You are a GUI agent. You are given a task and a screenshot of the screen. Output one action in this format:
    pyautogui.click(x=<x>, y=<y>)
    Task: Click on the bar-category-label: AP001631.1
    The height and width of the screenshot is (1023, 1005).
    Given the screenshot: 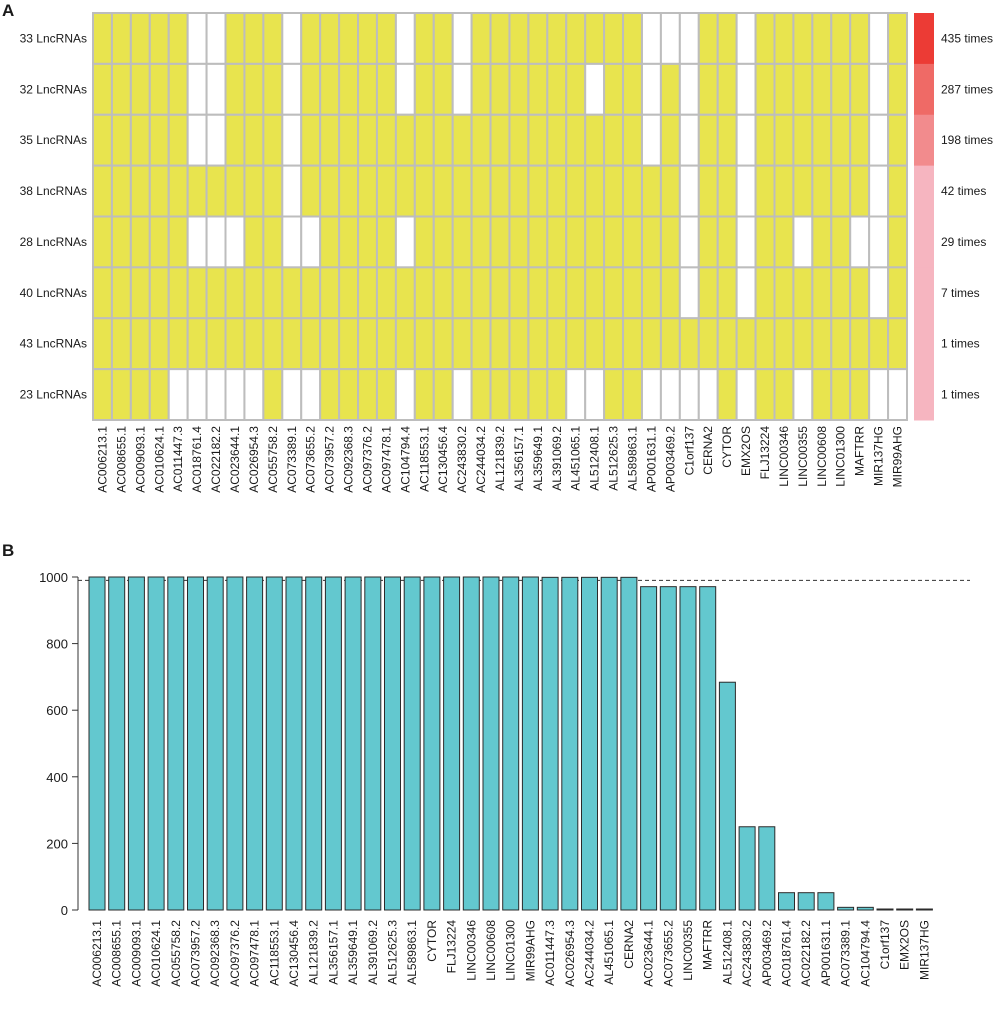 What is the action you would take?
    pyautogui.click(x=826, y=953)
    